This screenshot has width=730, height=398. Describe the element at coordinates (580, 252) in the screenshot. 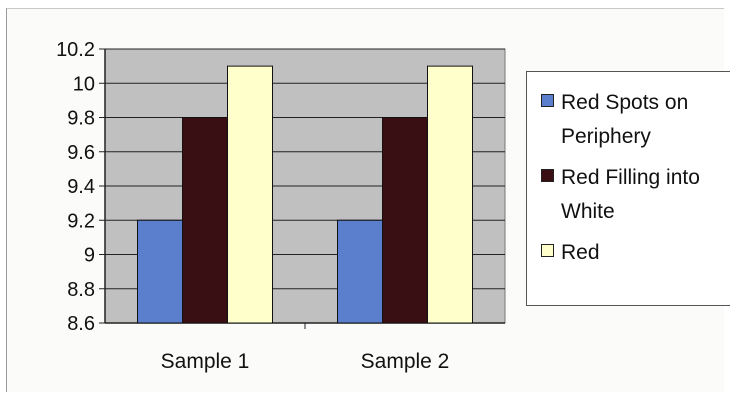

I see `legend-label-red: Red` at that location.